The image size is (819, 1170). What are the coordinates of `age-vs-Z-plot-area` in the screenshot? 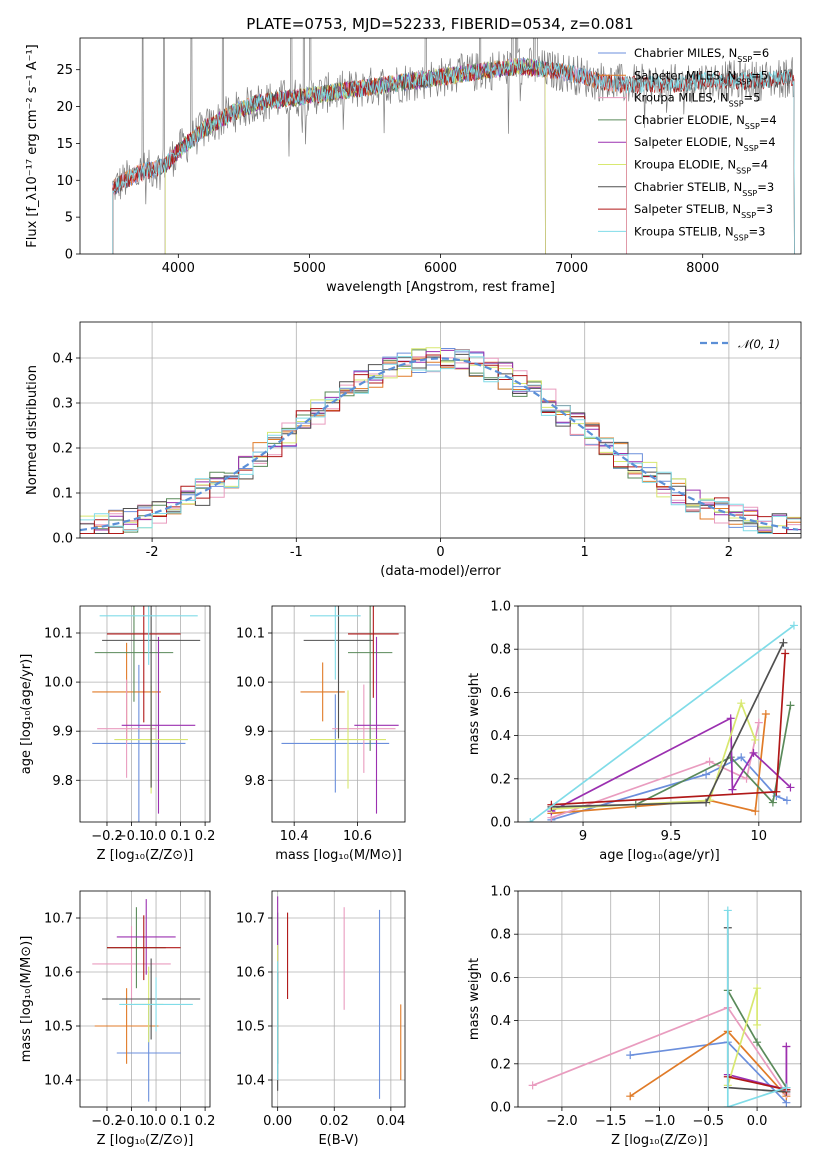 It's located at (146, 714).